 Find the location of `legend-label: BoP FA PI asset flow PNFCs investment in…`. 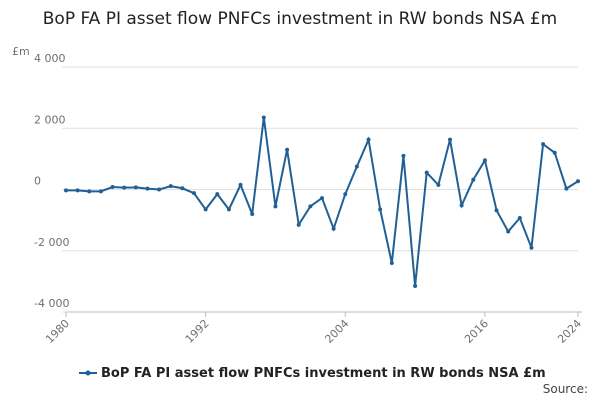

legend-label: BoP FA PI asset flow PNFCs investment in… is located at coordinates (323, 373).